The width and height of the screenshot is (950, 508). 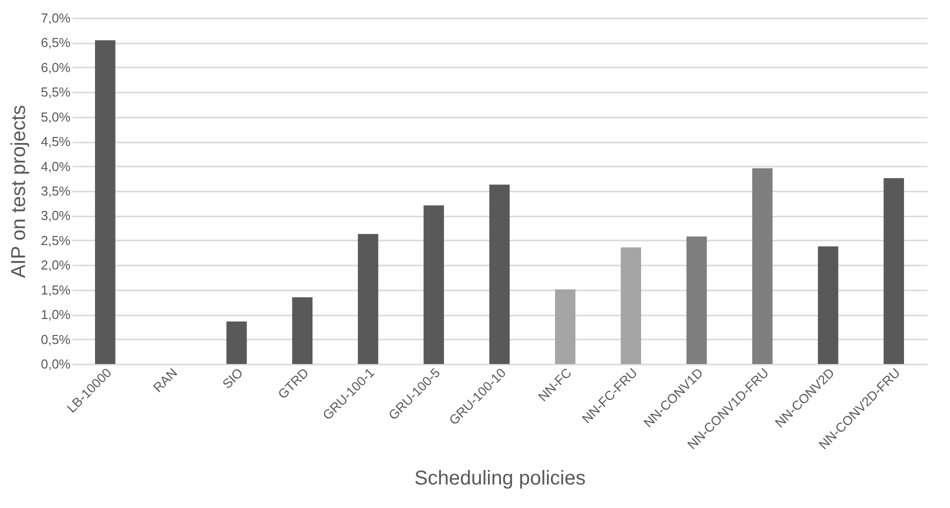 What do you see at coordinates (55, 339) in the screenshot?
I see `y-tick-label: 0,5%` at bounding box center [55, 339].